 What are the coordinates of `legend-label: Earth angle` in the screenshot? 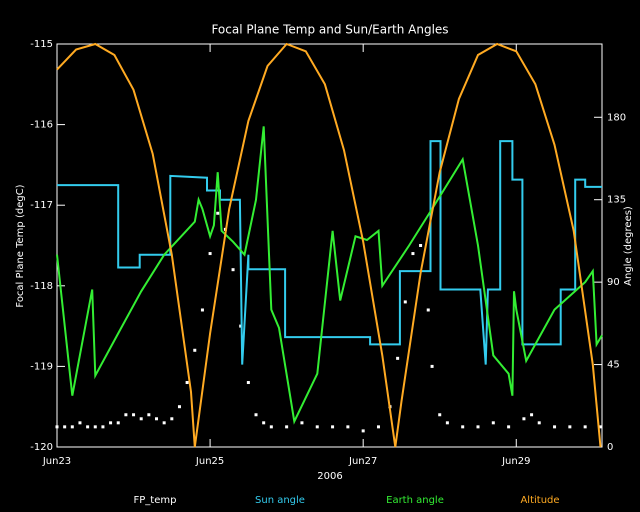 It's located at (415, 500).